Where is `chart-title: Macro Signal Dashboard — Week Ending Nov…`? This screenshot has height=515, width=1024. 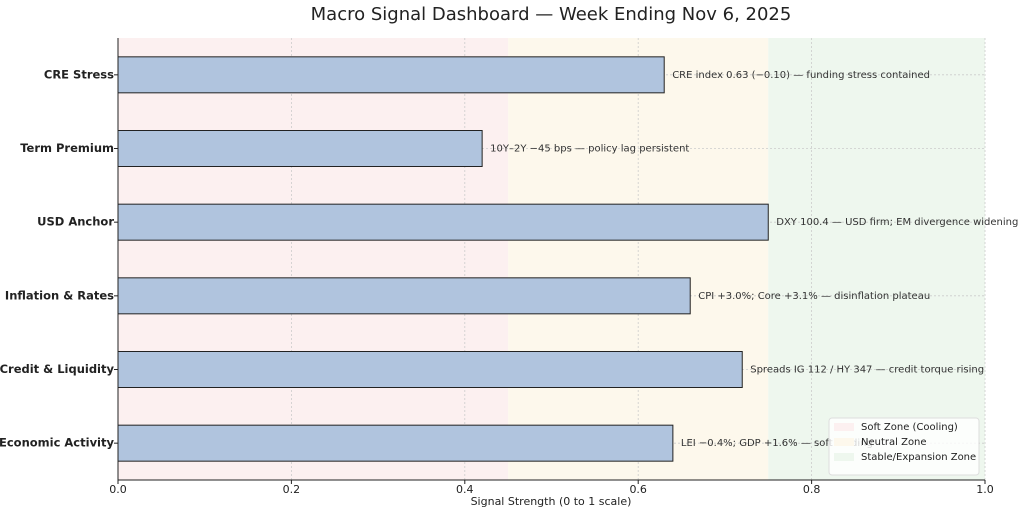
chart-title: Macro Signal Dashboard — Week Ending Nov… is located at coordinates (551, 14).